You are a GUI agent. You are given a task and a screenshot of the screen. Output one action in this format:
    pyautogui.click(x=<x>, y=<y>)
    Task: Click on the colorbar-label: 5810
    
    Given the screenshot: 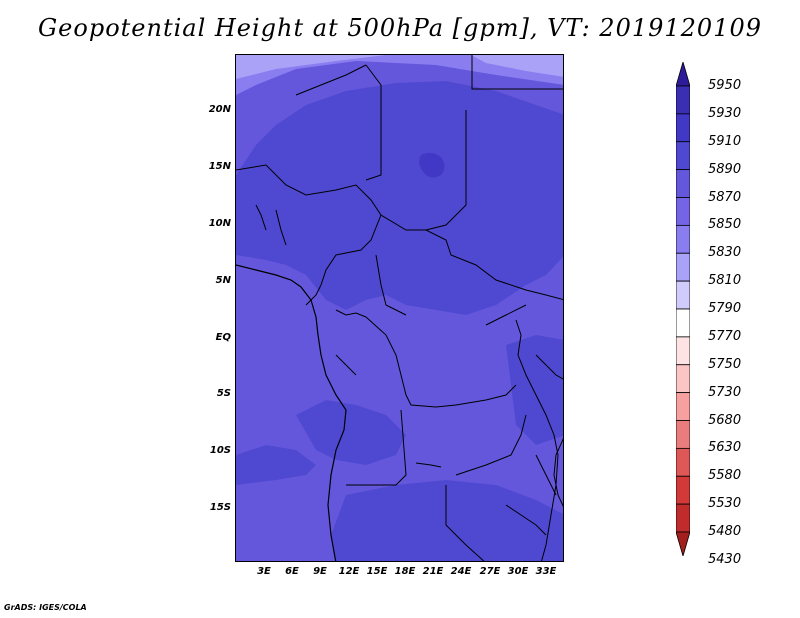 What is the action you would take?
    pyautogui.click(x=725, y=281)
    